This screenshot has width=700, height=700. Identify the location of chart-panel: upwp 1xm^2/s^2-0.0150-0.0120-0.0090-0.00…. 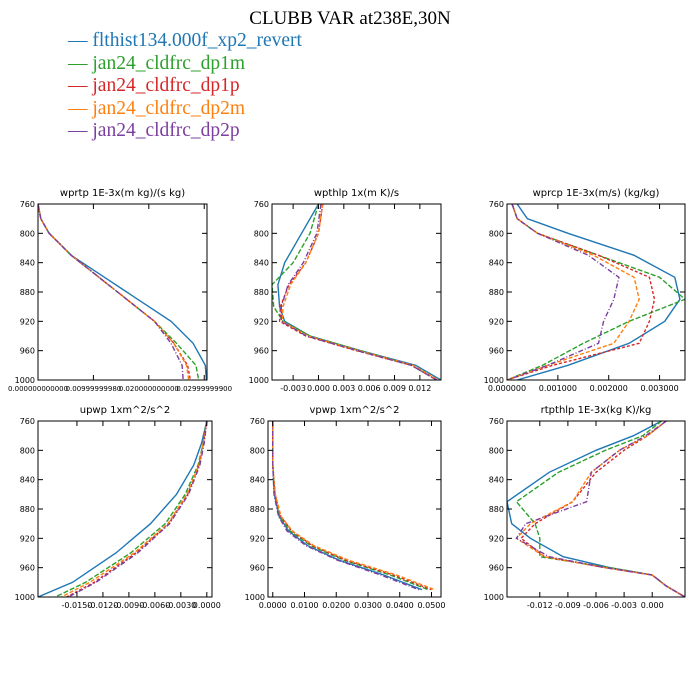
(118, 507).